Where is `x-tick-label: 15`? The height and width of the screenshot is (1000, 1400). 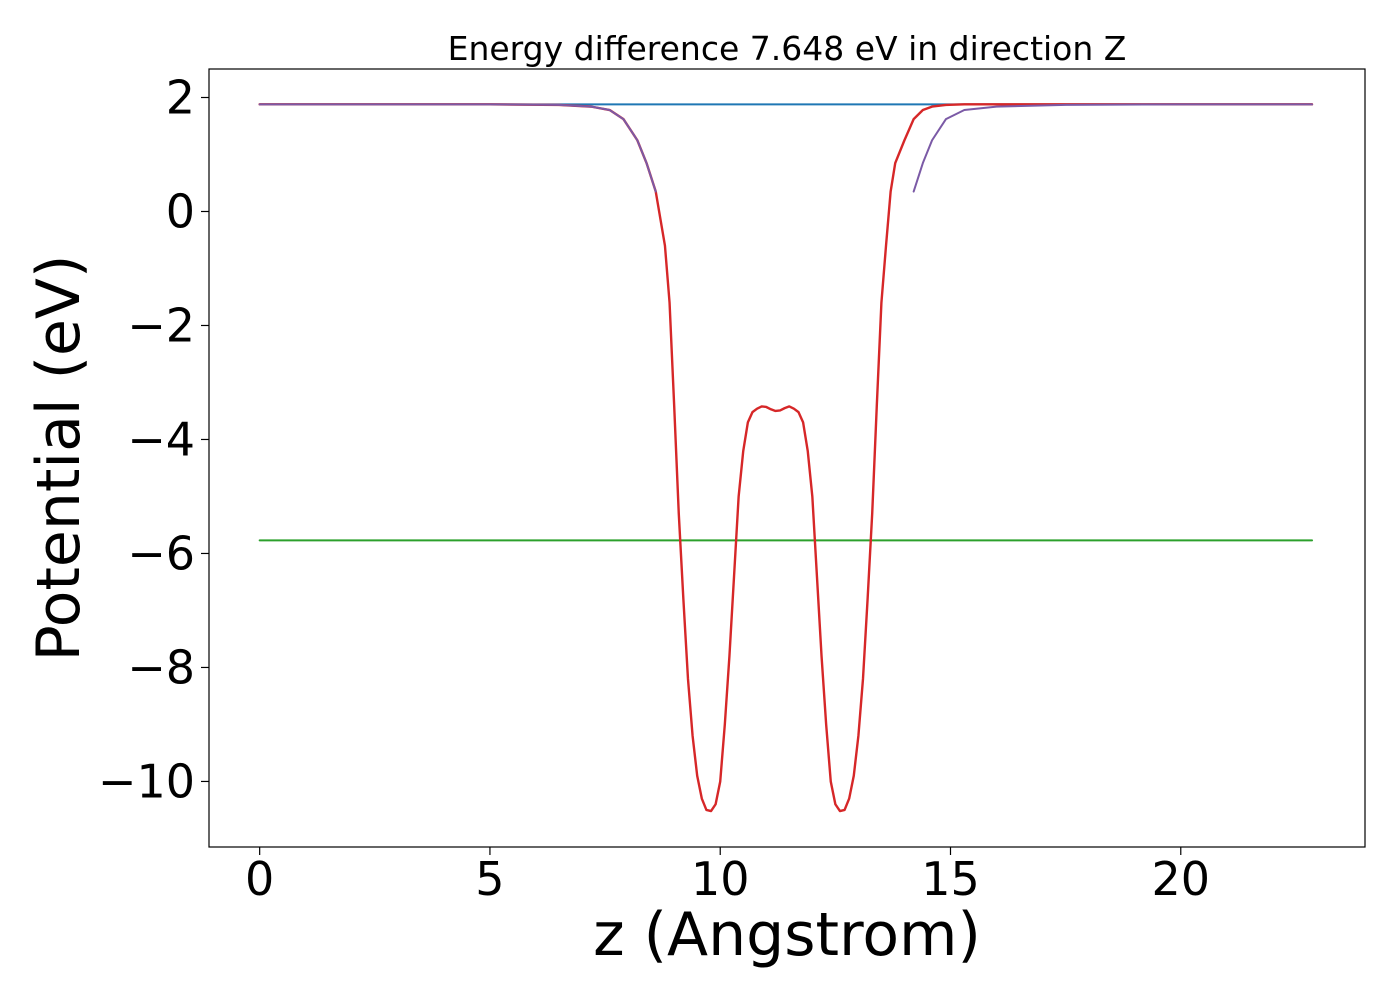
x-tick-label: 15 is located at coordinates (950, 879).